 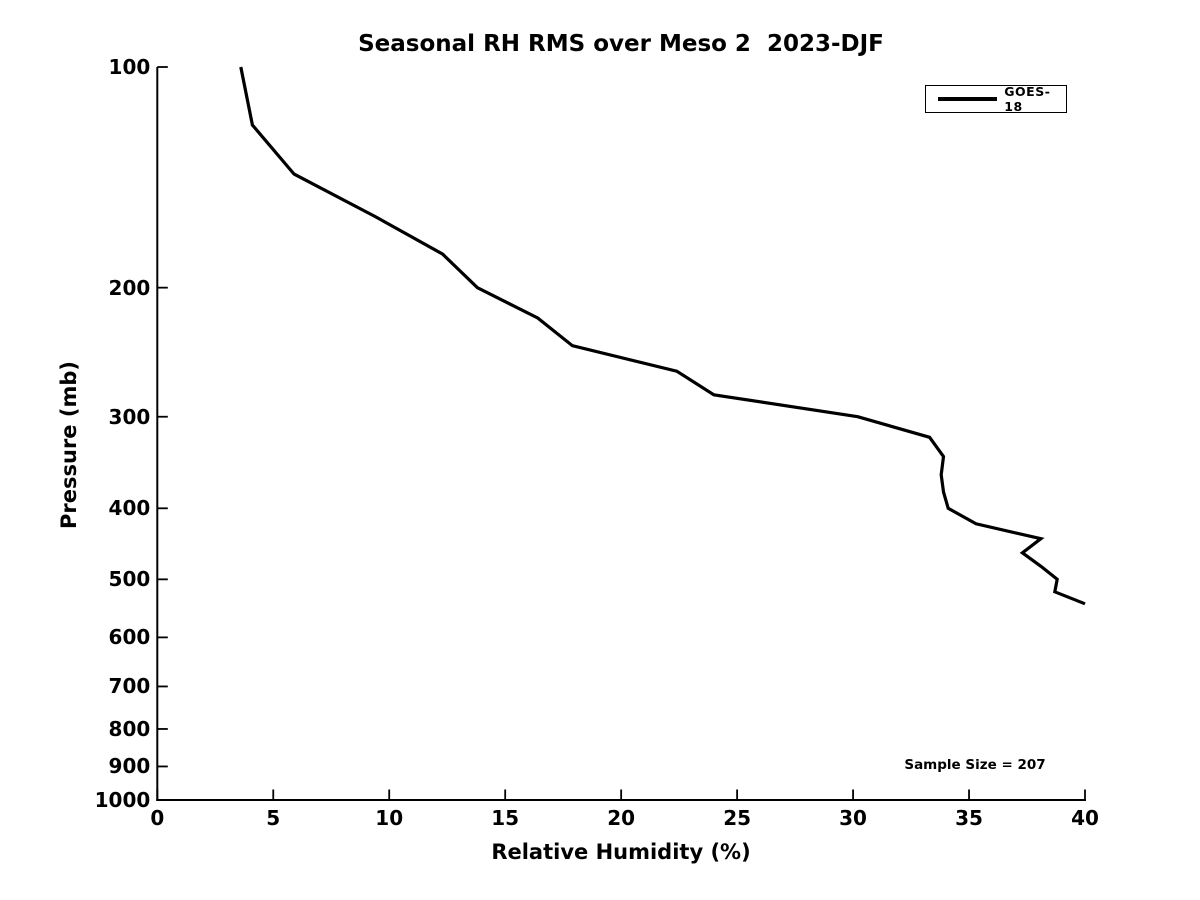 I want to click on y-tick-label: 700, so click(x=129, y=686).